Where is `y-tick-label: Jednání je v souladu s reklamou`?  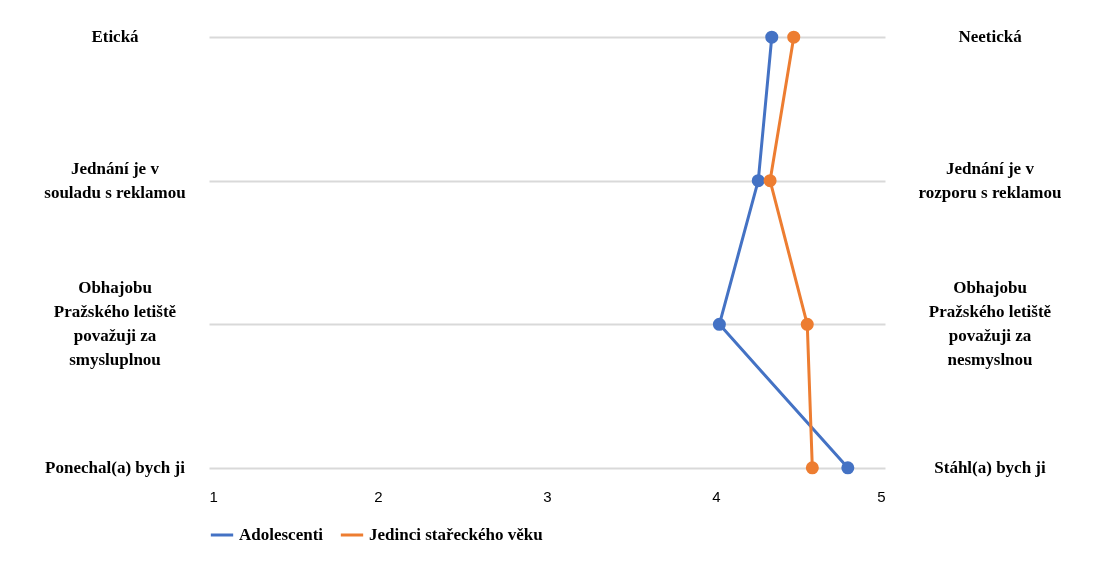 y-tick-label: Jednání je v souladu s reklamou is located at coordinates (115, 180).